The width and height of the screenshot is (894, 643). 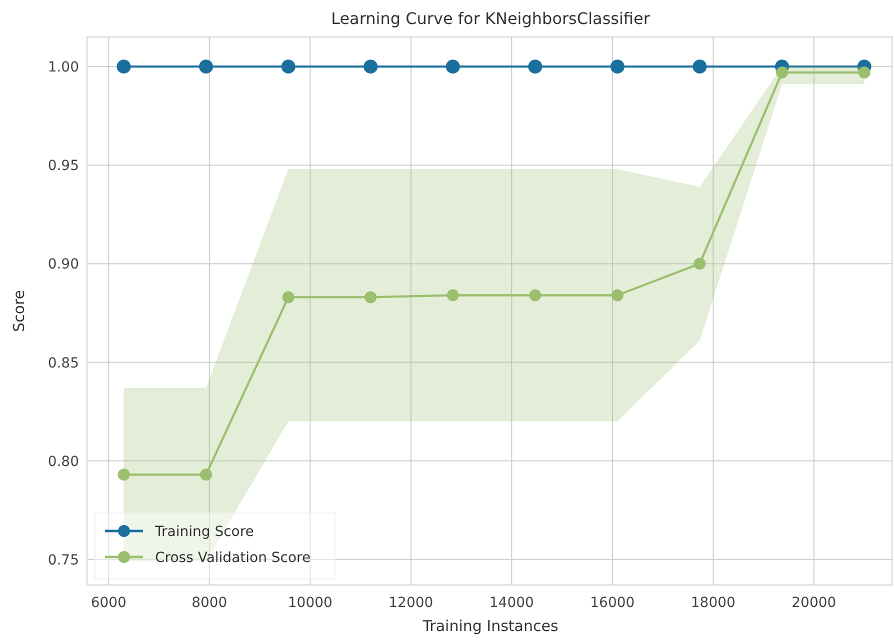 I want to click on x-axis-title: Training Instances, so click(x=490, y=626).